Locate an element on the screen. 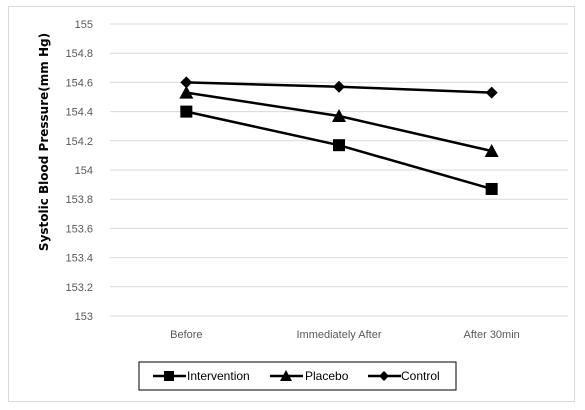 Image resolution: width=585 pixels, height=410 pixels. legend-label-control: Control is located at coordinates (420, 376).